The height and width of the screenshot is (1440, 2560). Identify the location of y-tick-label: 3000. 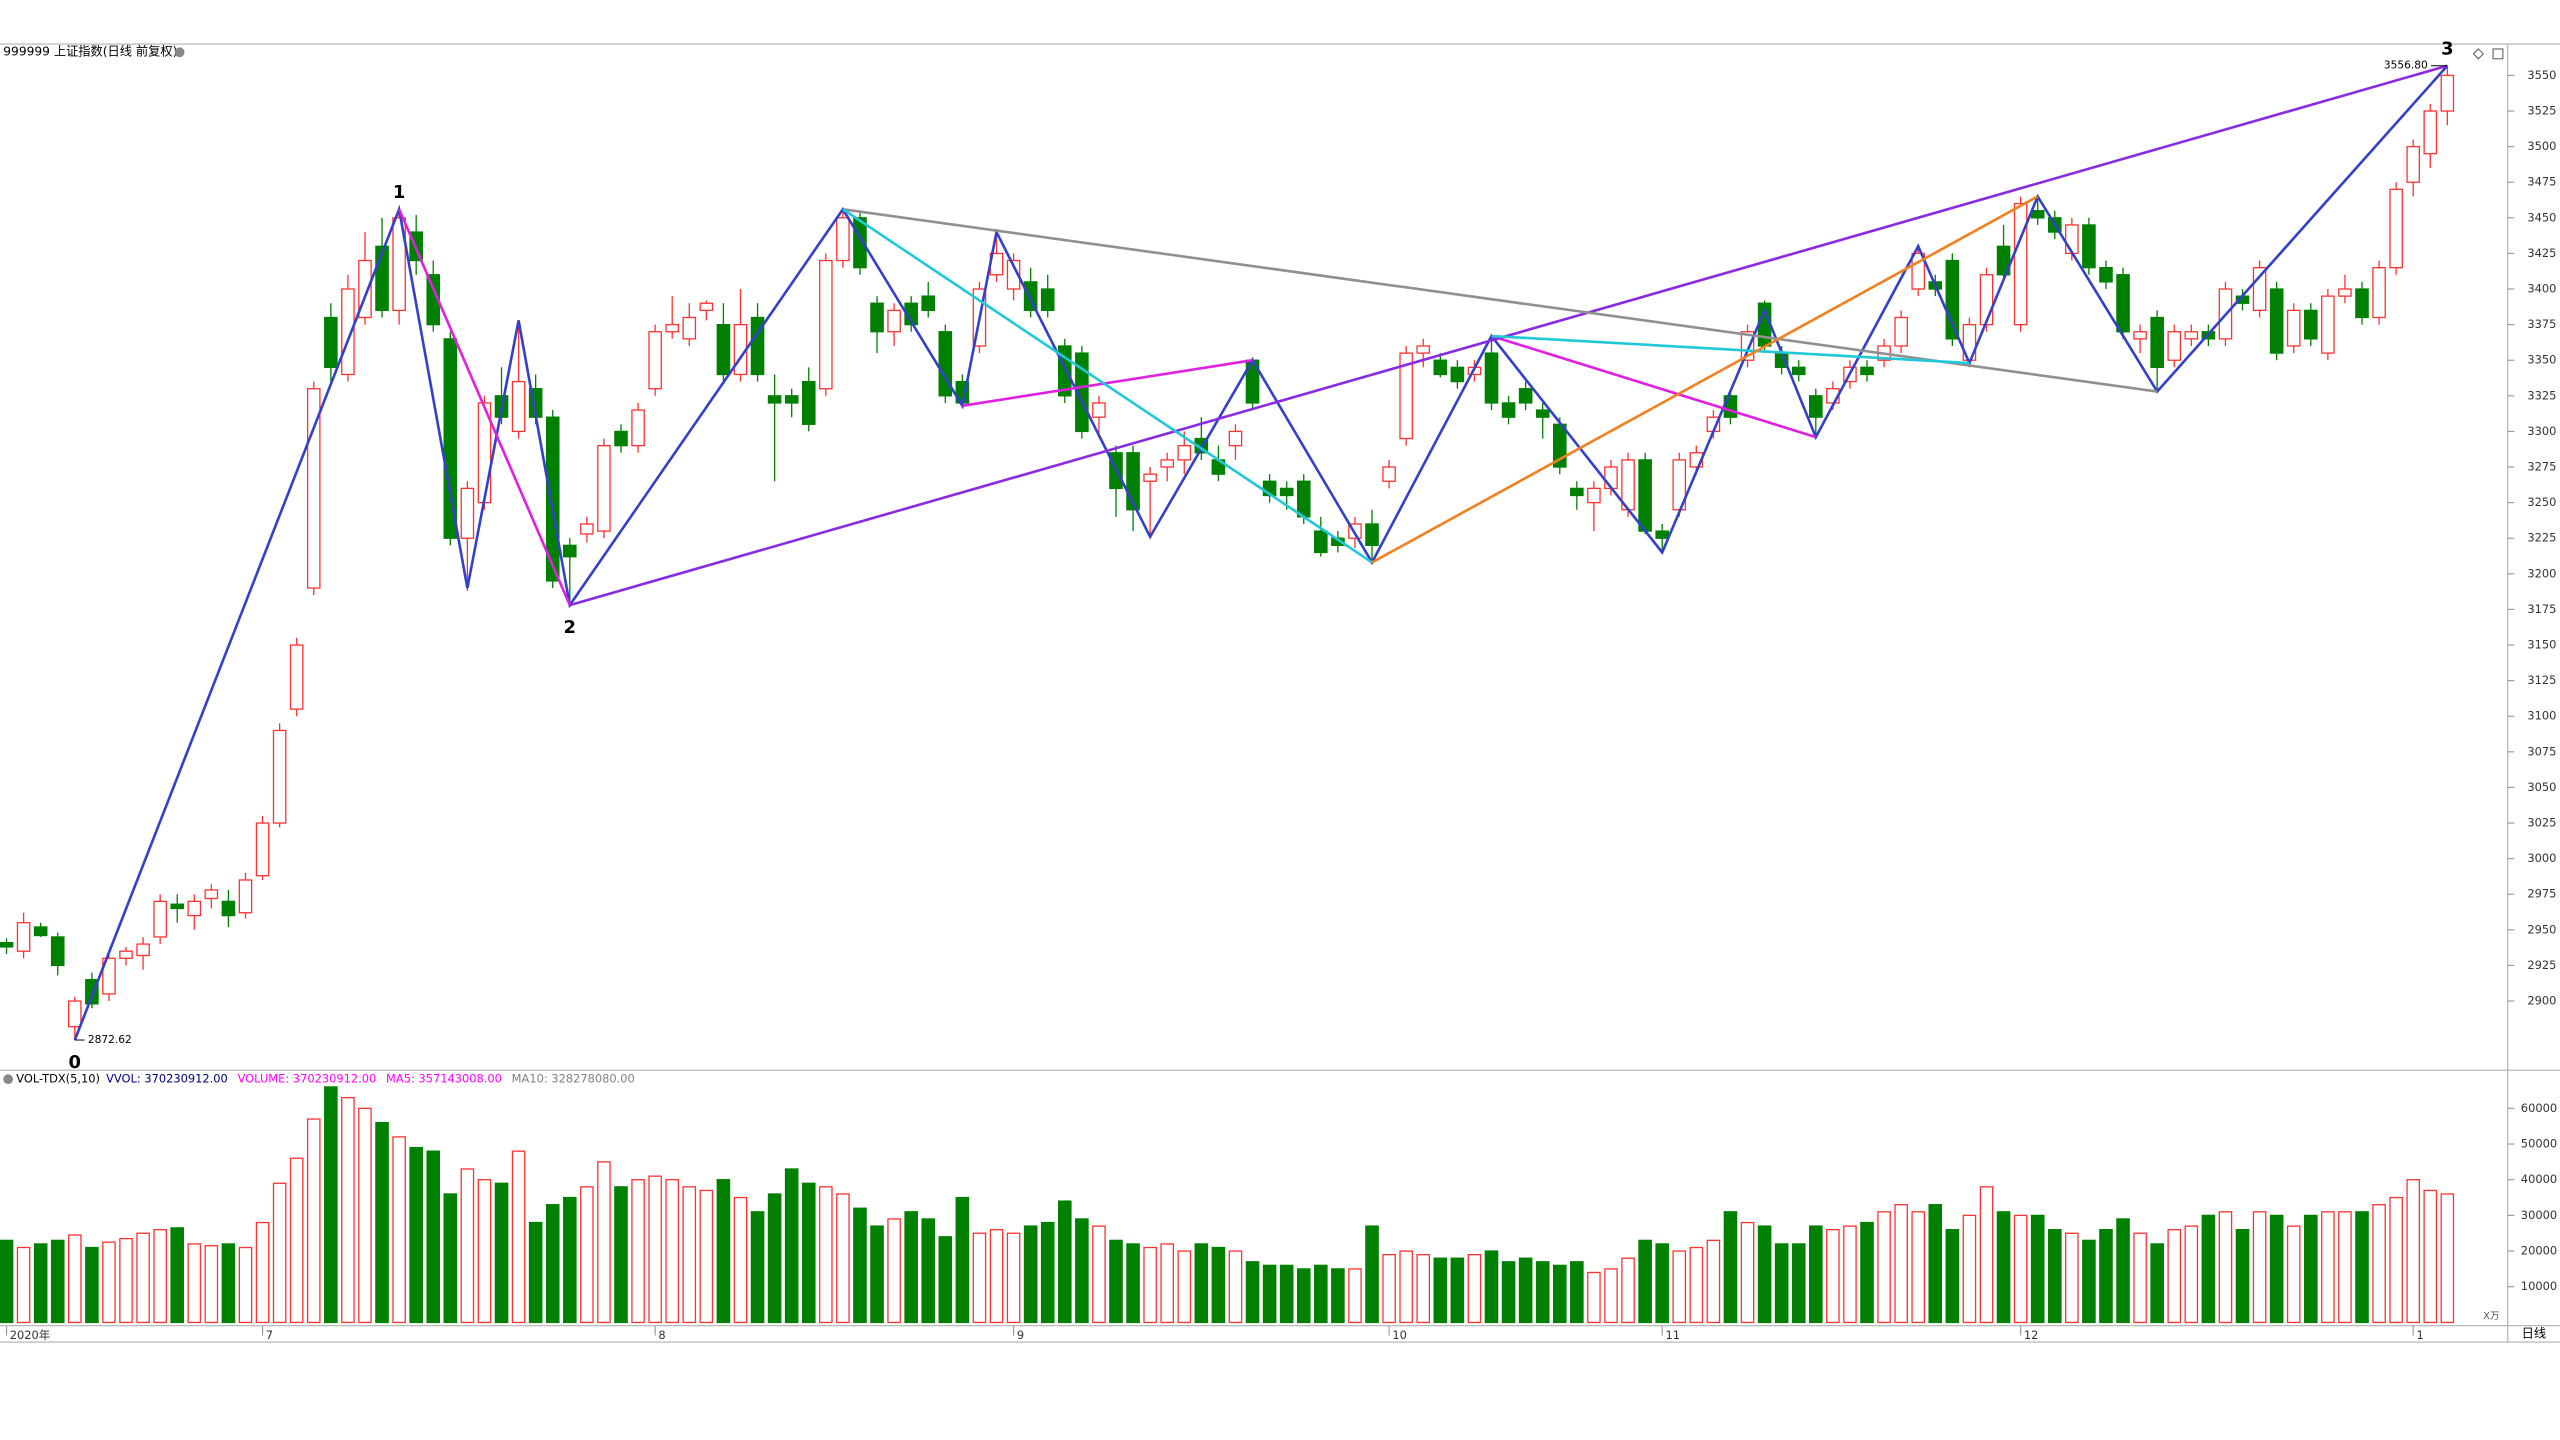
(2541, 858).